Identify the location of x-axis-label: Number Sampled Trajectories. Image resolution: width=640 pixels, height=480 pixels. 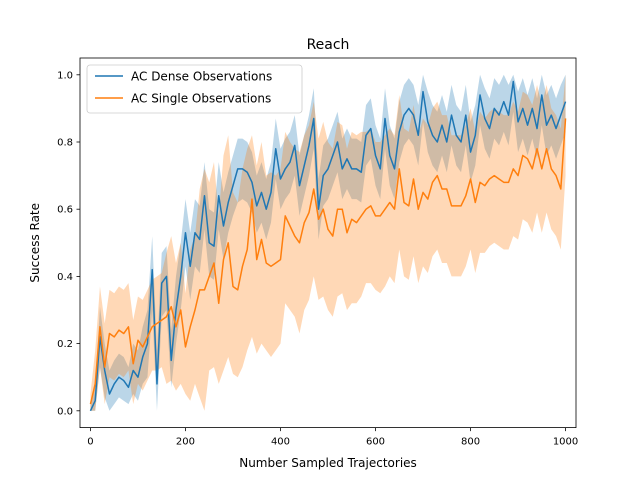
(328, 463).